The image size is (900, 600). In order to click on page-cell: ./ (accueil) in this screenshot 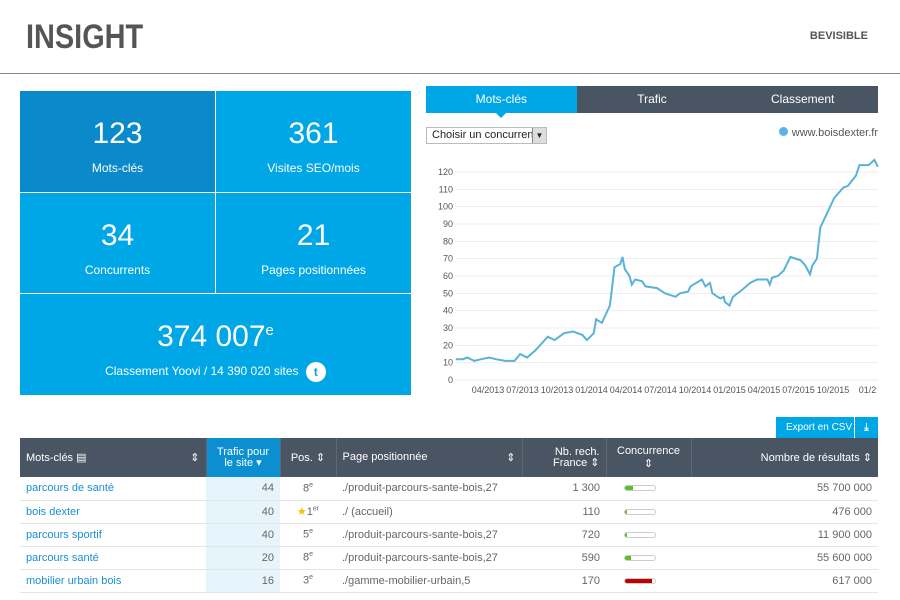, I will do `click(429, 512)`.